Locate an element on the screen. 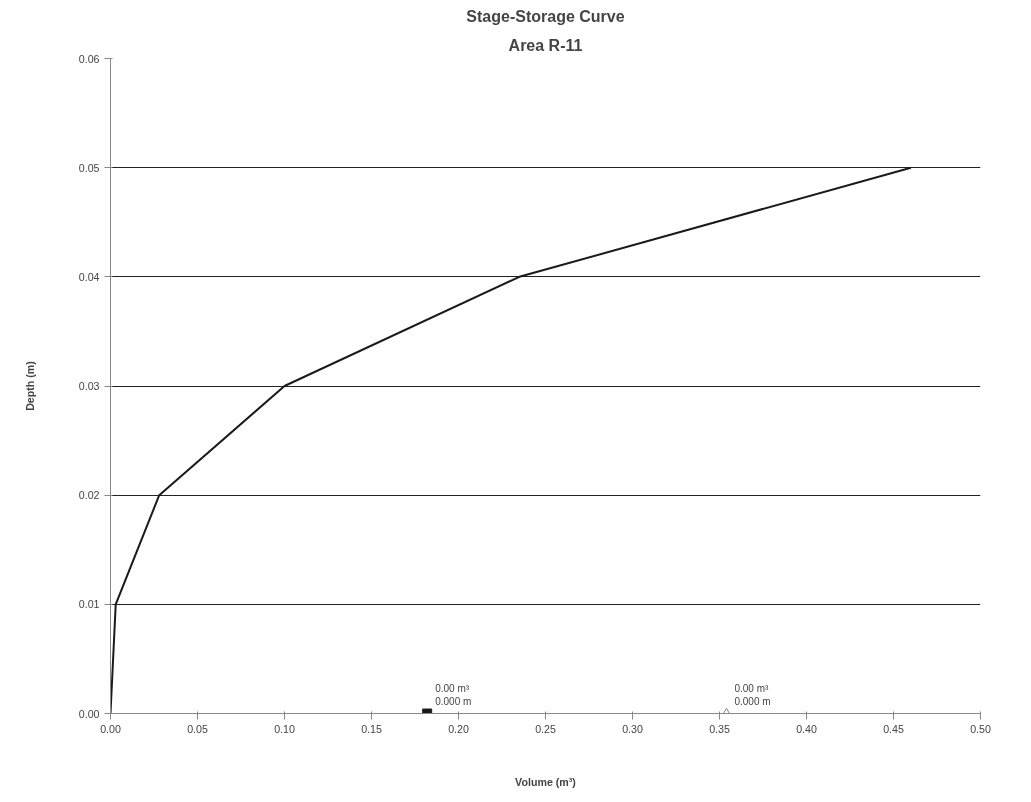  x-tick-label: 0.35 is located at coordinates (719, 728).